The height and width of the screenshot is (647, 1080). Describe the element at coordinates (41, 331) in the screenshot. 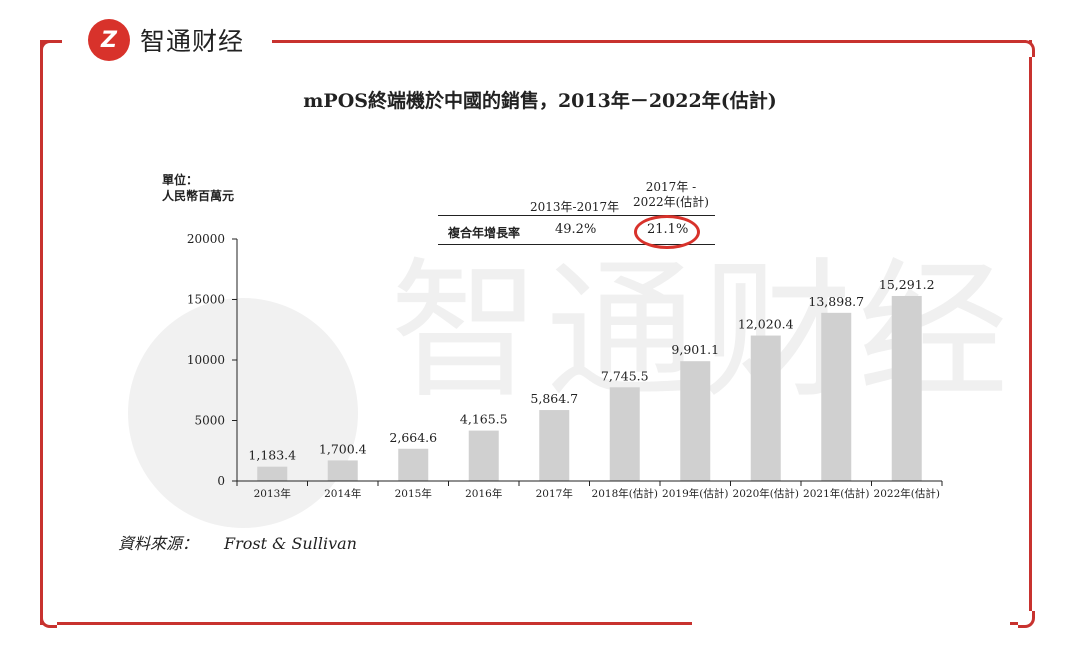

I see `frame-left` at that location.